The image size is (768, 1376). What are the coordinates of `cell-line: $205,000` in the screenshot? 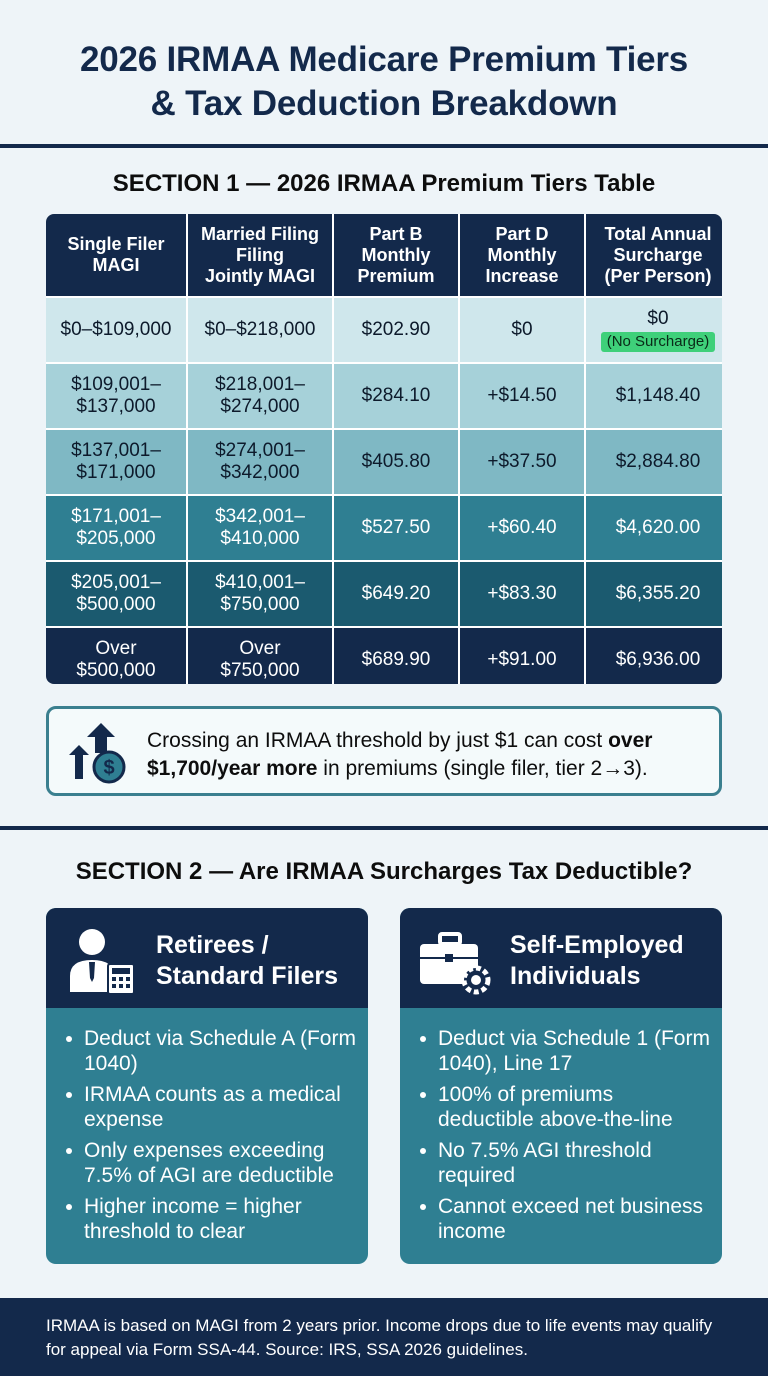 It's located at (116, 538).